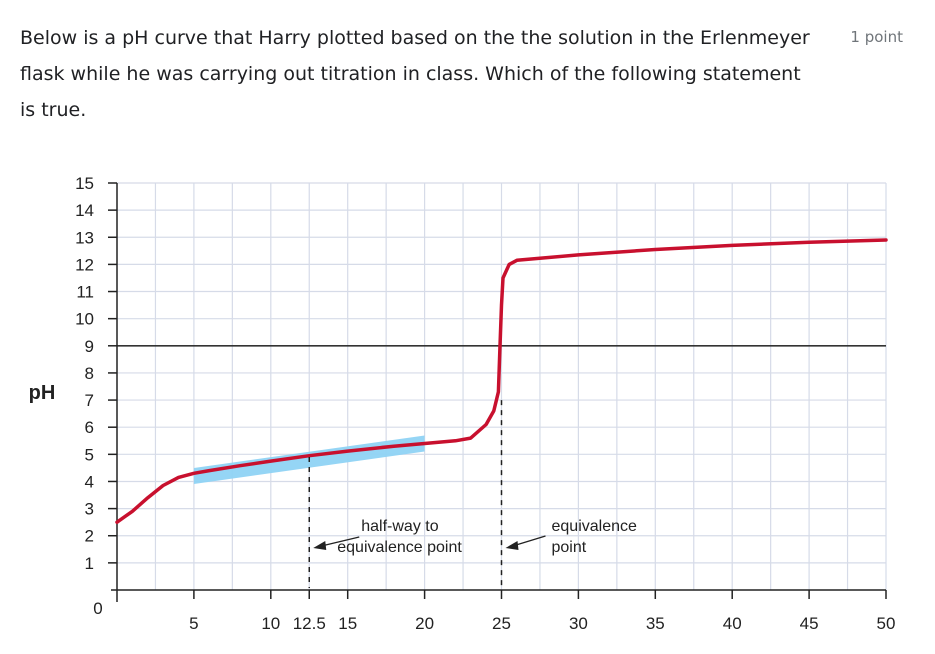 Image resolution: width=935 pixels, height=654 pixels. What do you see at coordinates (89, 454) in the screenshot?
I see `y-tick-label: 5` at bounding box center [89, 454].